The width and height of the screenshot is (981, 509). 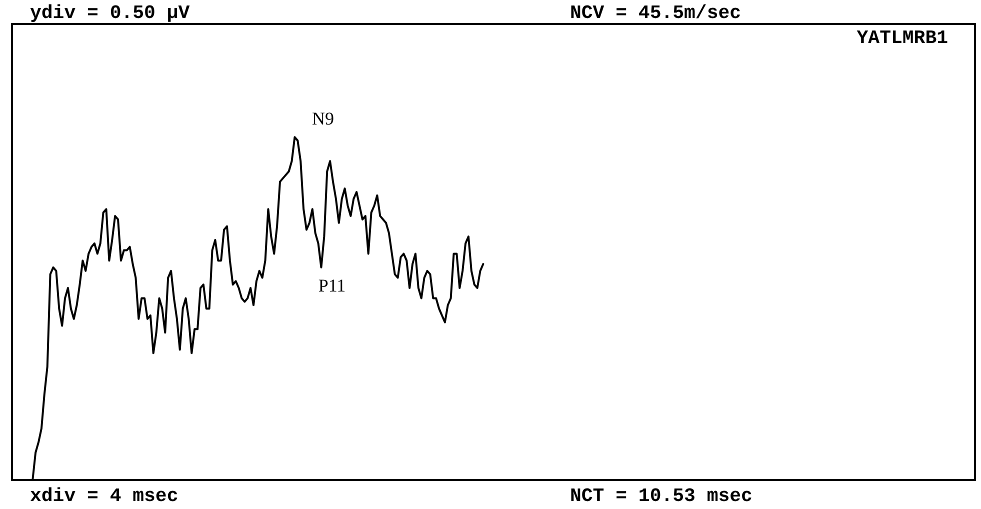 What do you see at coordinates (656, 13) in the screenshot?
I see `text: NCV = 45.5m/sec` at bounding box center [656, 13].